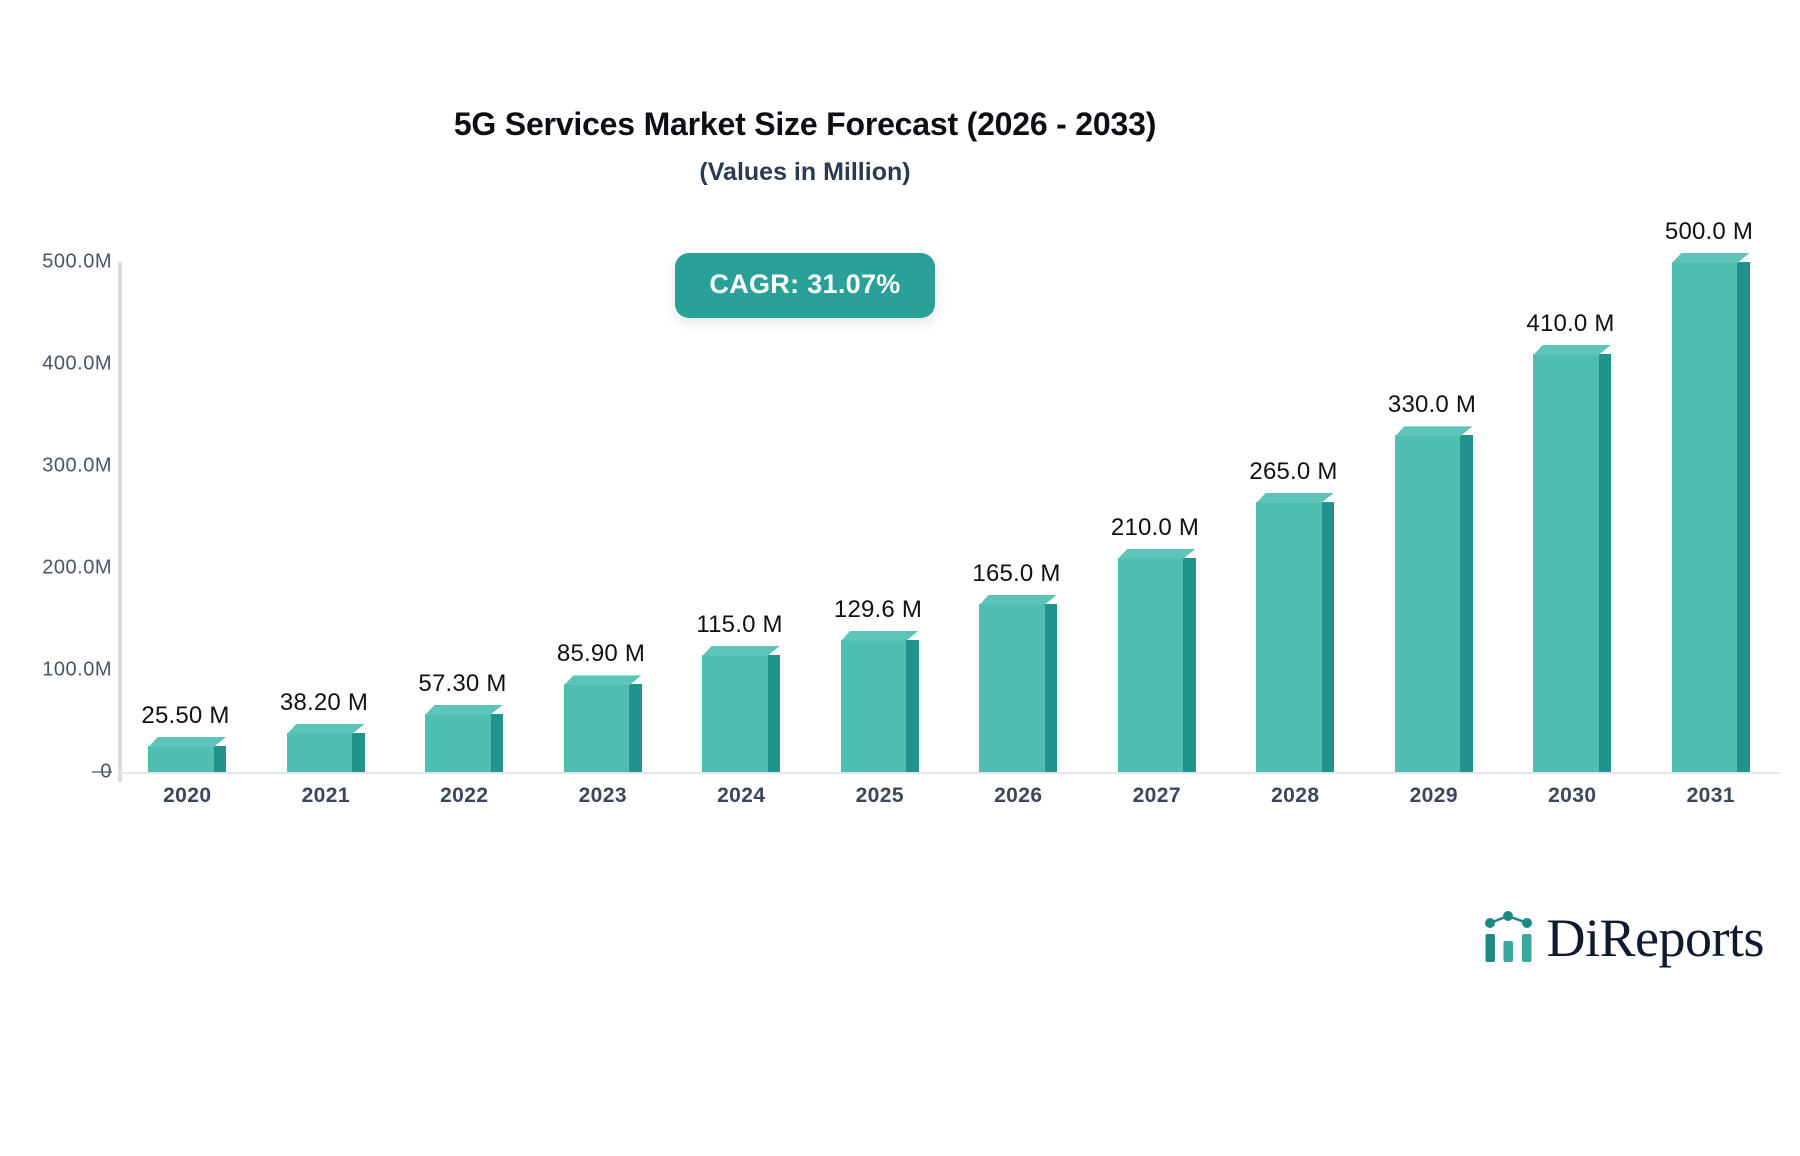 Image resolution: width=1800 pixels, height=1156 pixels. I want to click on bar-value-label: 129.6 M, so click(878, 609).